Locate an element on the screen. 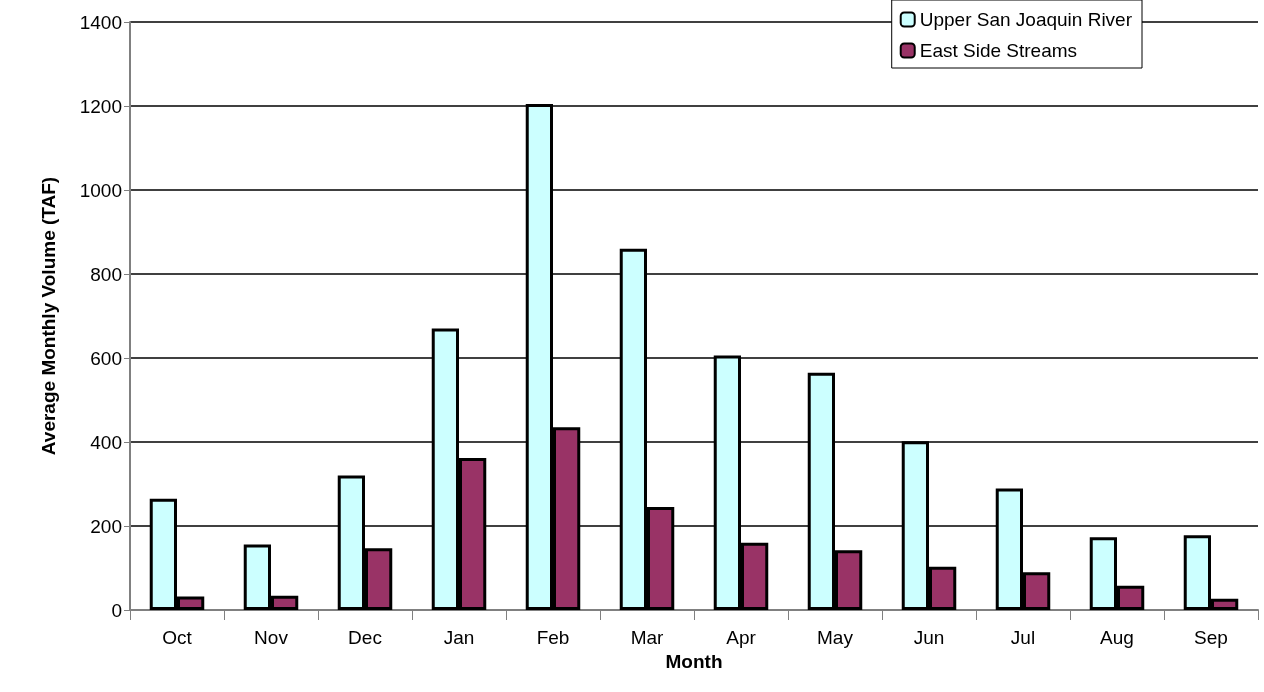 The height and width of the screenshot is (692, 1264). y-tick-label: 1200 is located at coordinates (100, 106).